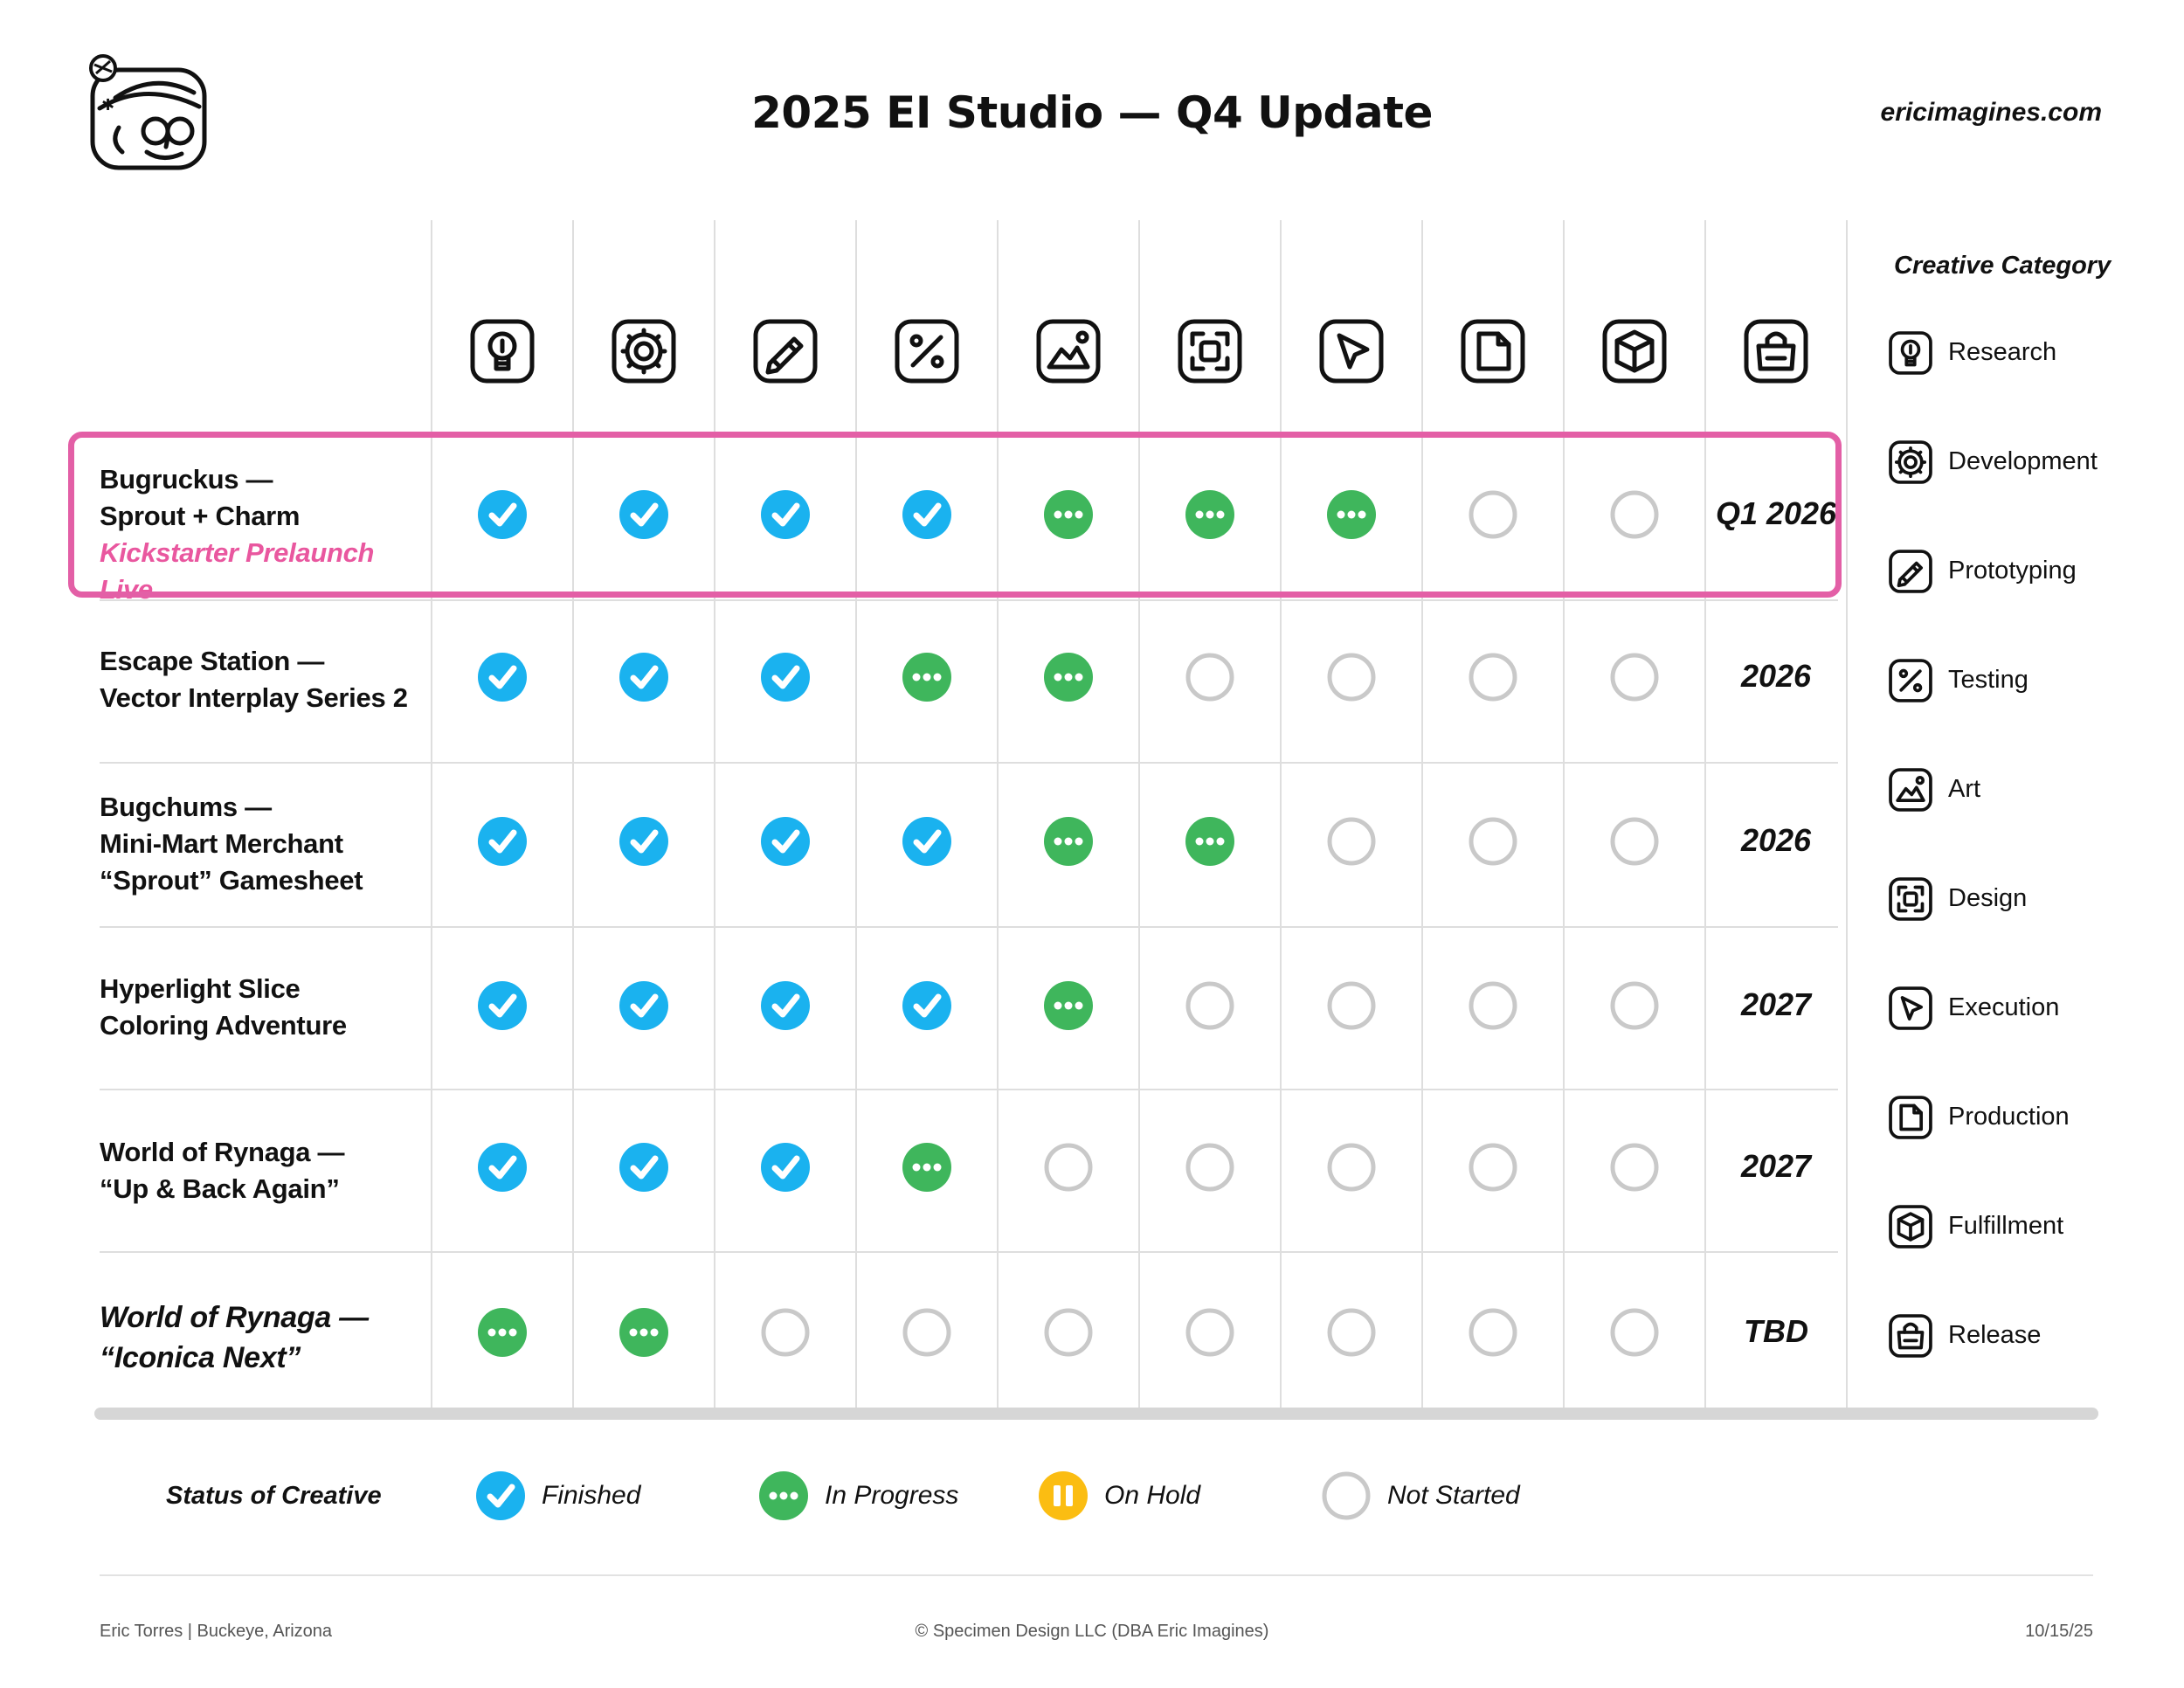 The width and height of the screenshot is (2184, 1688). What do you see at coordinates (1210, 351) in the screenshot?
I see `focus-frame-icon` at bounding box center [1210, 351].